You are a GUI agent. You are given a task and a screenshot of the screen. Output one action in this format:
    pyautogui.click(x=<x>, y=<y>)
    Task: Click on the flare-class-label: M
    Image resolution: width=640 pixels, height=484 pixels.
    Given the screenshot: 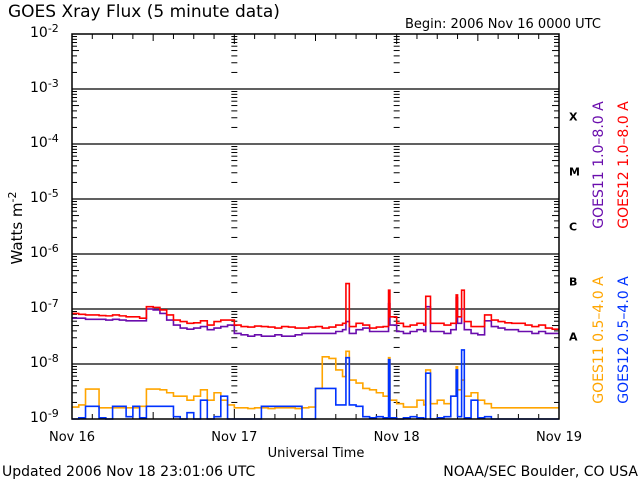 What is the action you would take?
    pyautogui.click(x=574, y=172)
    